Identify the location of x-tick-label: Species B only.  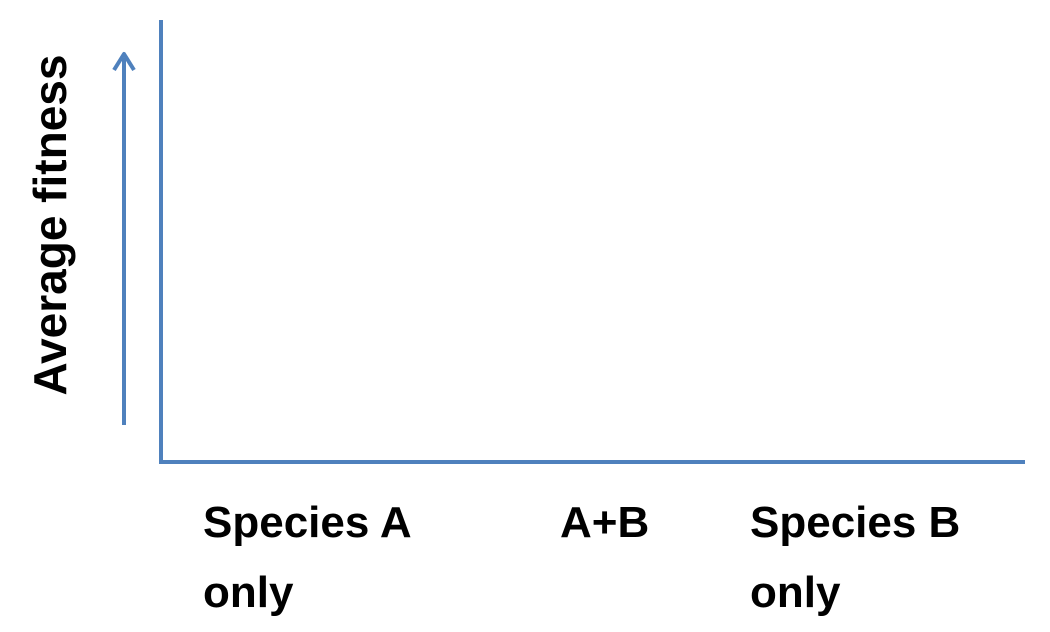
(855, 557).